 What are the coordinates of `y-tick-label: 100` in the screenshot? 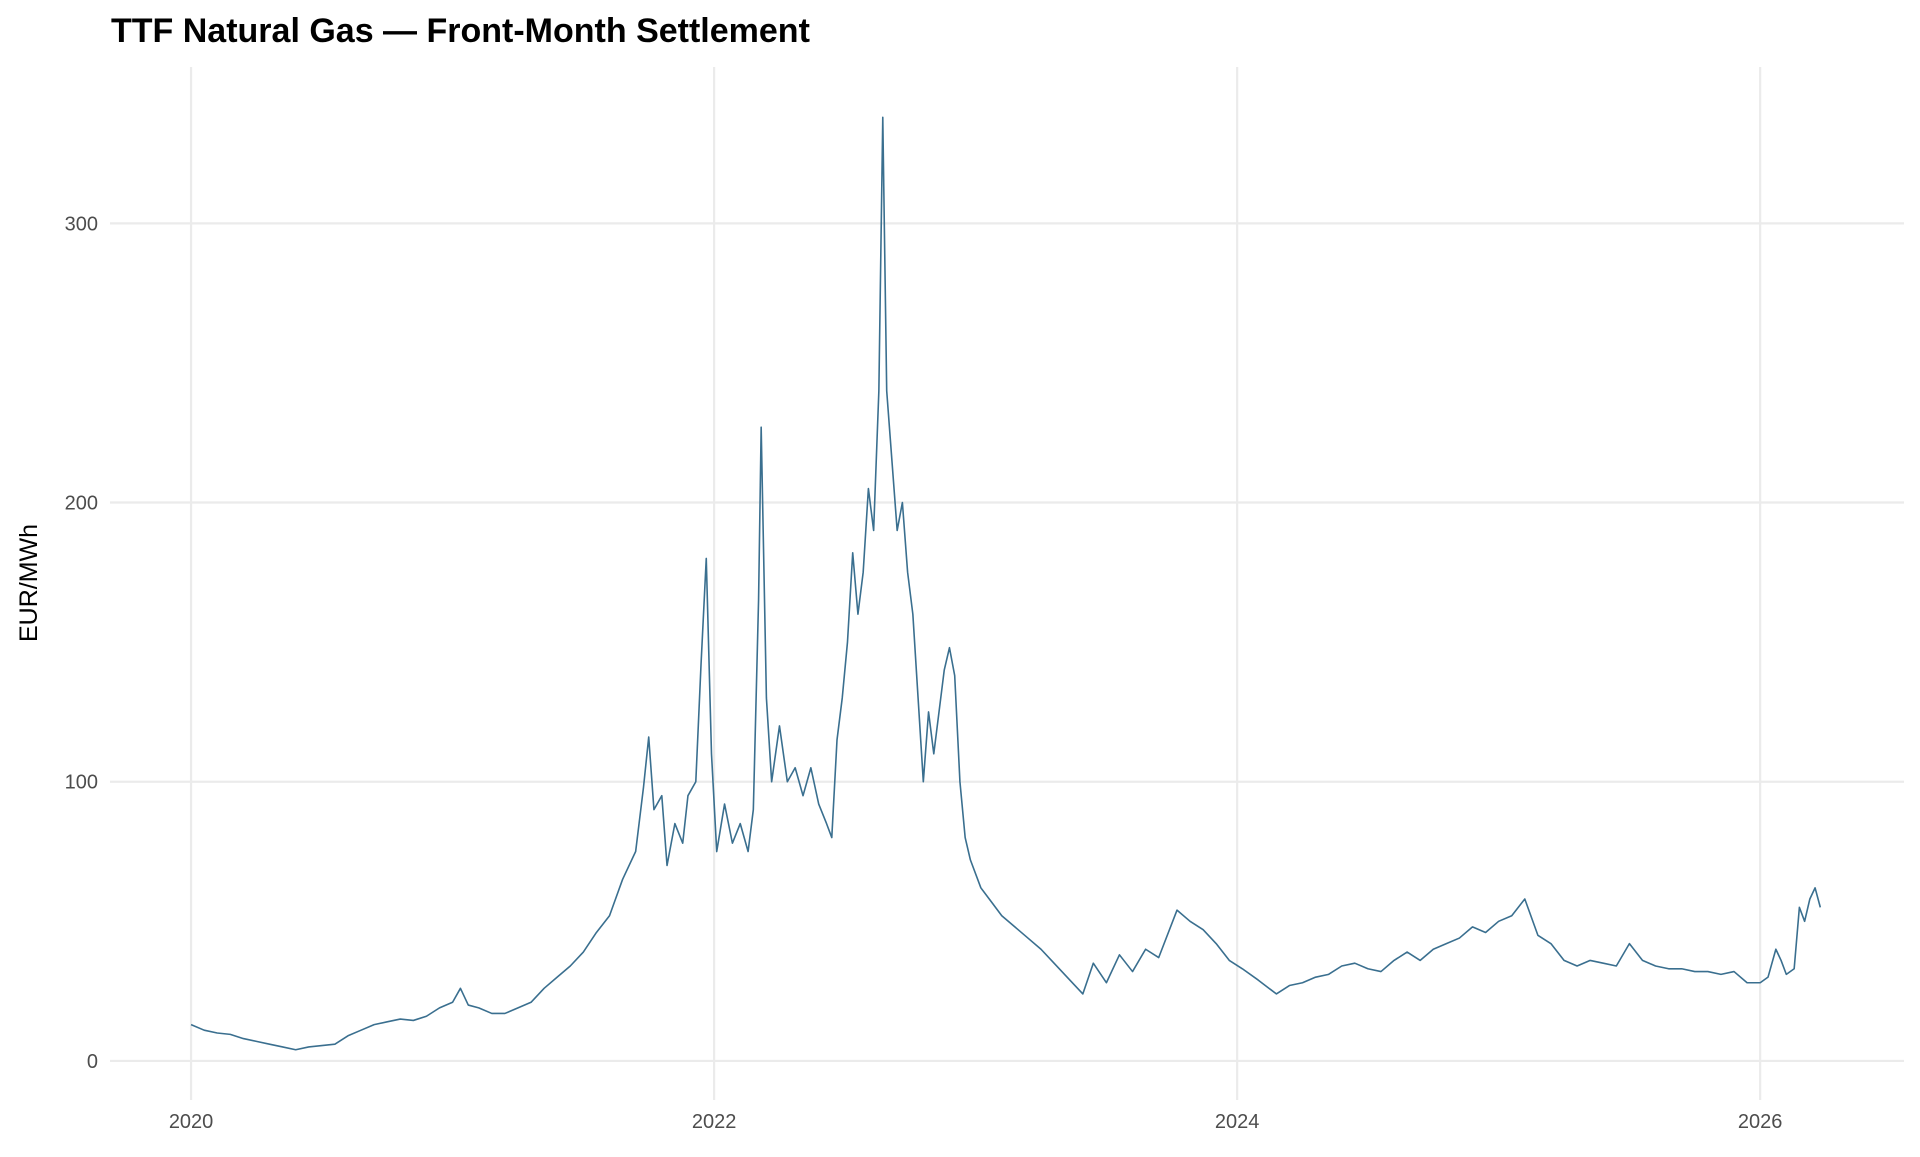 It's located at (81, 783).